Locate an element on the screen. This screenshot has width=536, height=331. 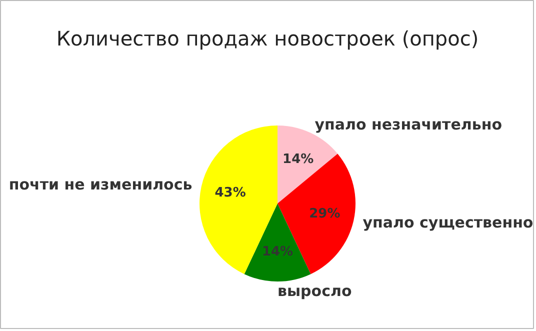
slice-label: упало существенно is located at coordinates (448, 223).